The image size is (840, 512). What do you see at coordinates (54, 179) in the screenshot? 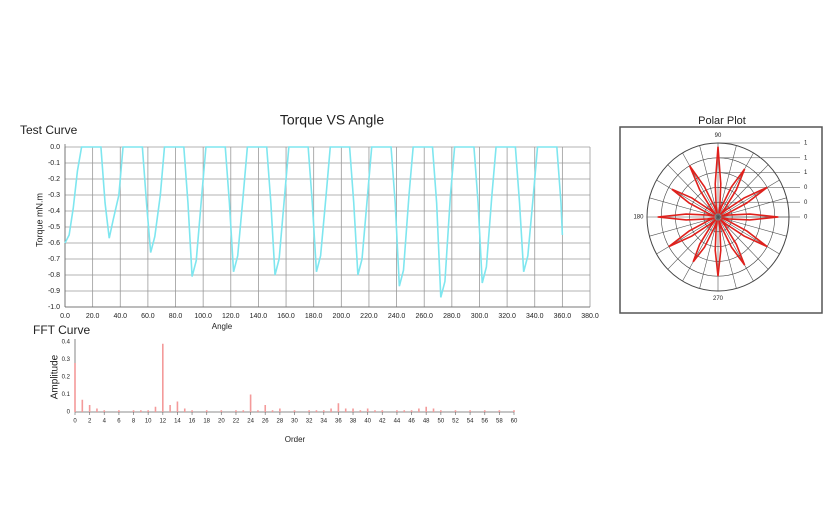
I see `y-tick-label: -0.2` at bounding box center [54, 179].